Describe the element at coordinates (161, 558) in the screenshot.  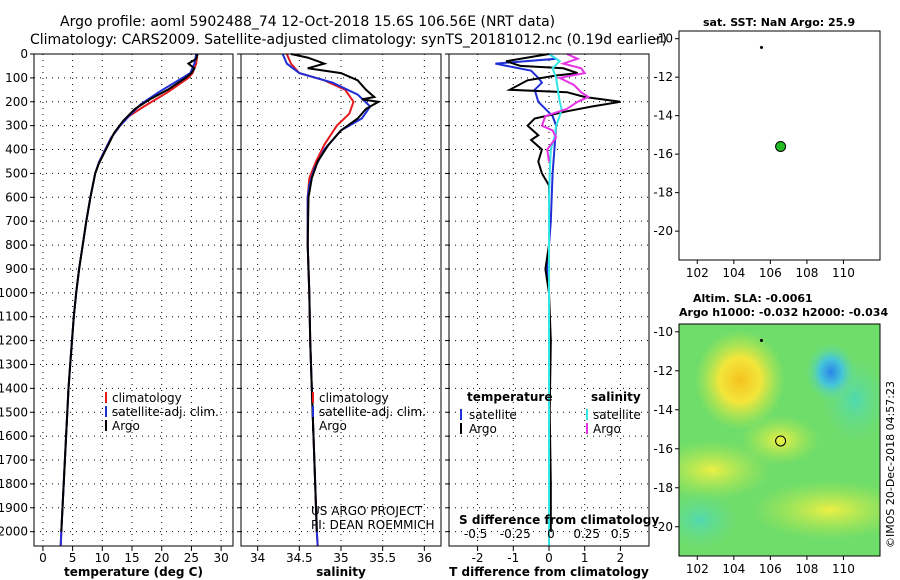
I see `x-tick-label: 20` at that location.